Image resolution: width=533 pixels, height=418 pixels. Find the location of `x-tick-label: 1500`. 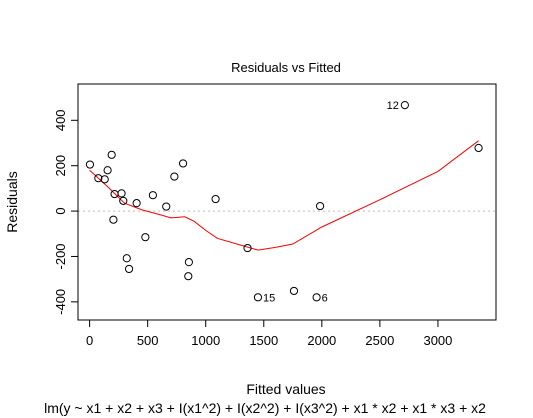

x-tick-label: 1500 is located at coordinates (263, 340).